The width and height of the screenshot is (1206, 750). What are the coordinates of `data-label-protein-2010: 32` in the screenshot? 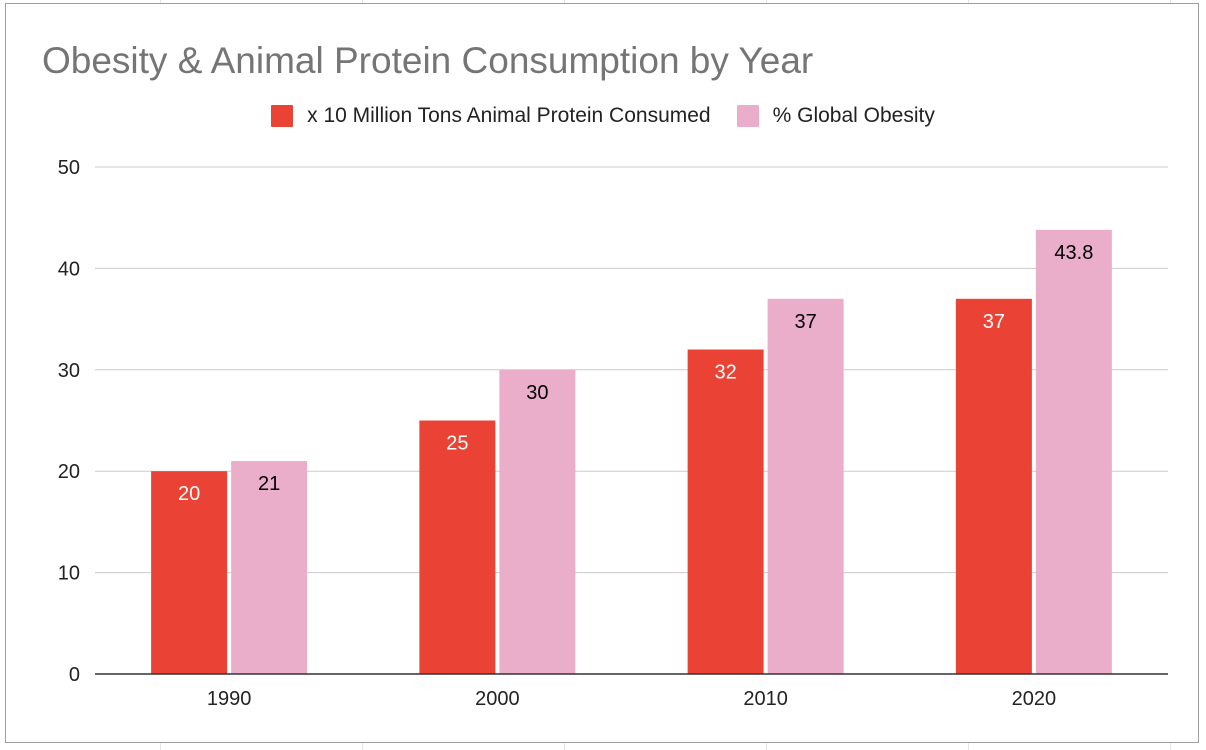 It's located at (726, 373).